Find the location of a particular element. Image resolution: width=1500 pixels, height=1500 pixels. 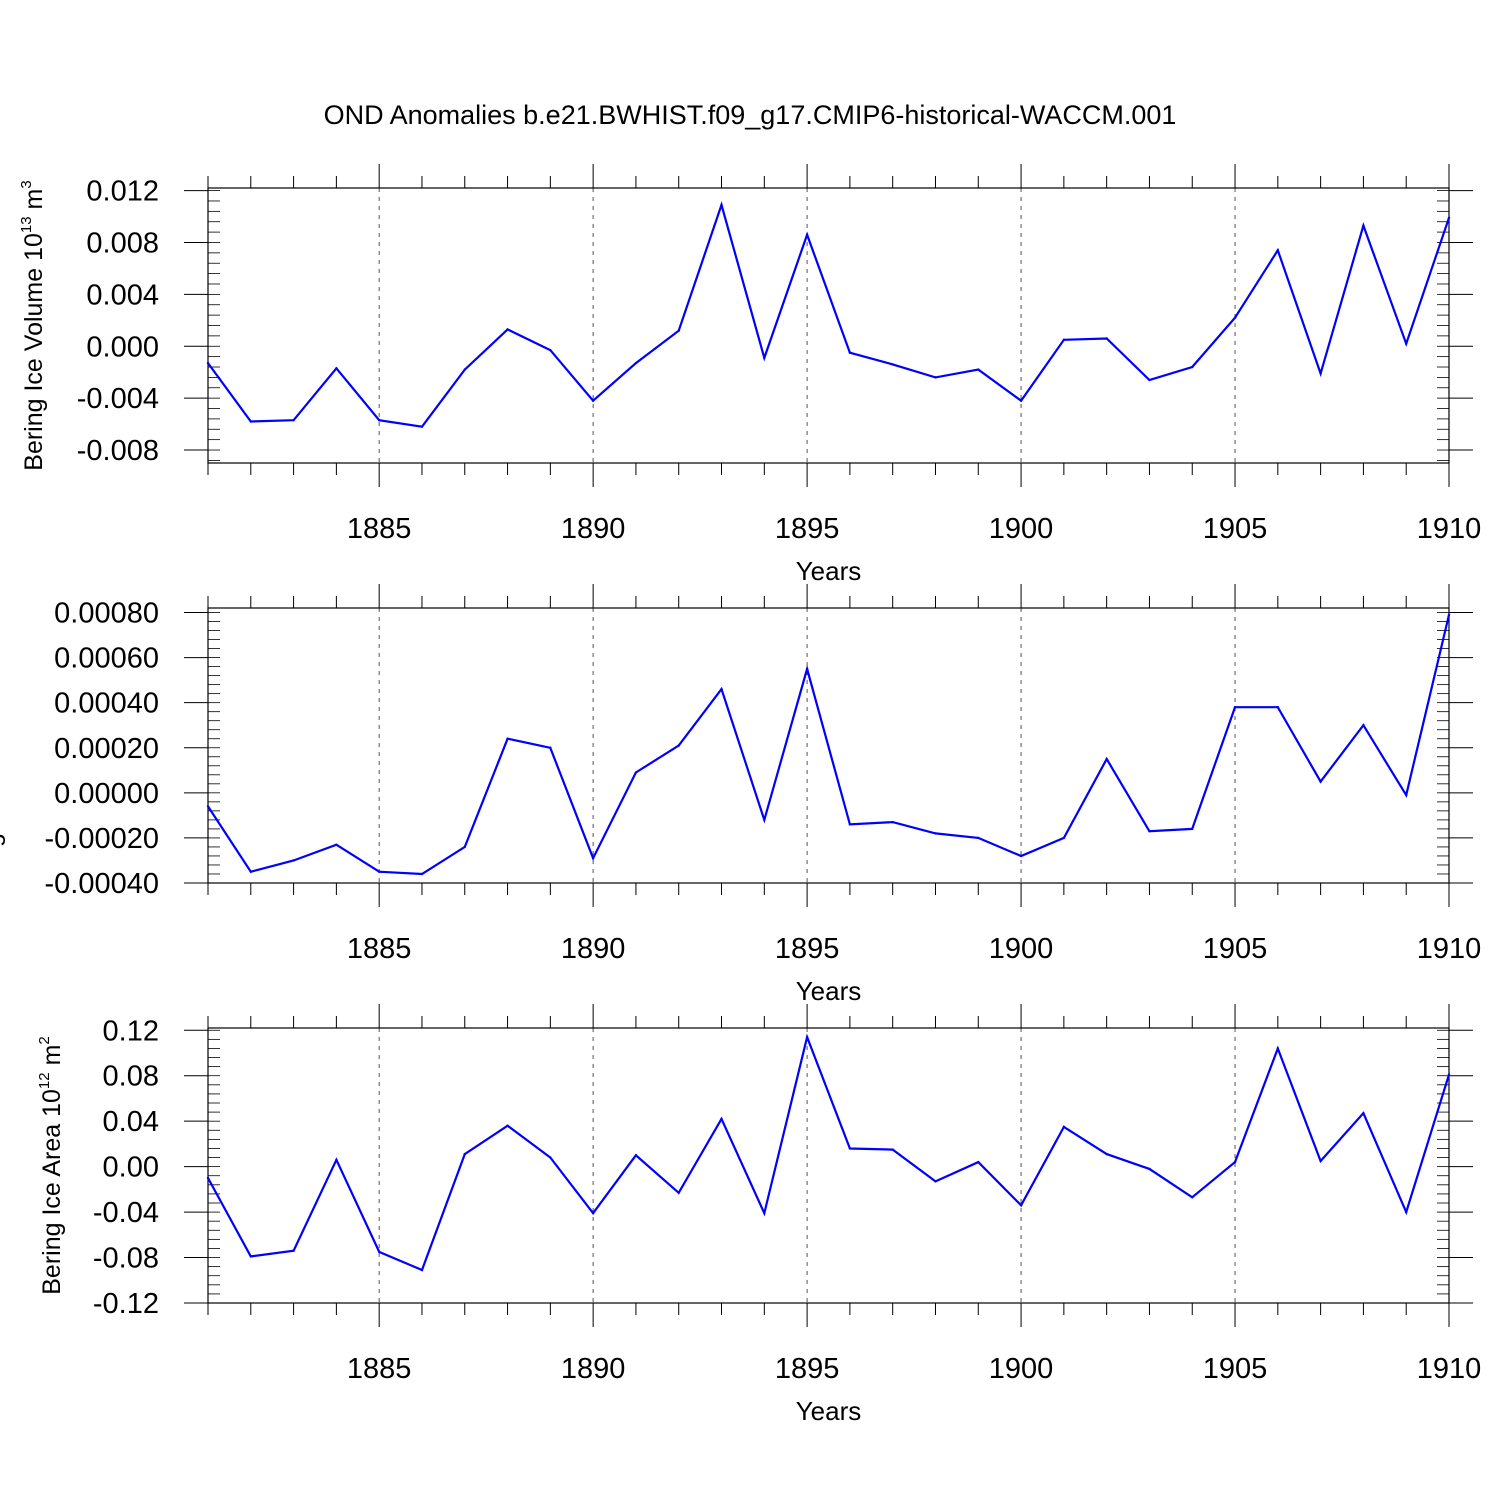

chart-0-xtick-label-2: 1895 is located at coordinates (807, 529).